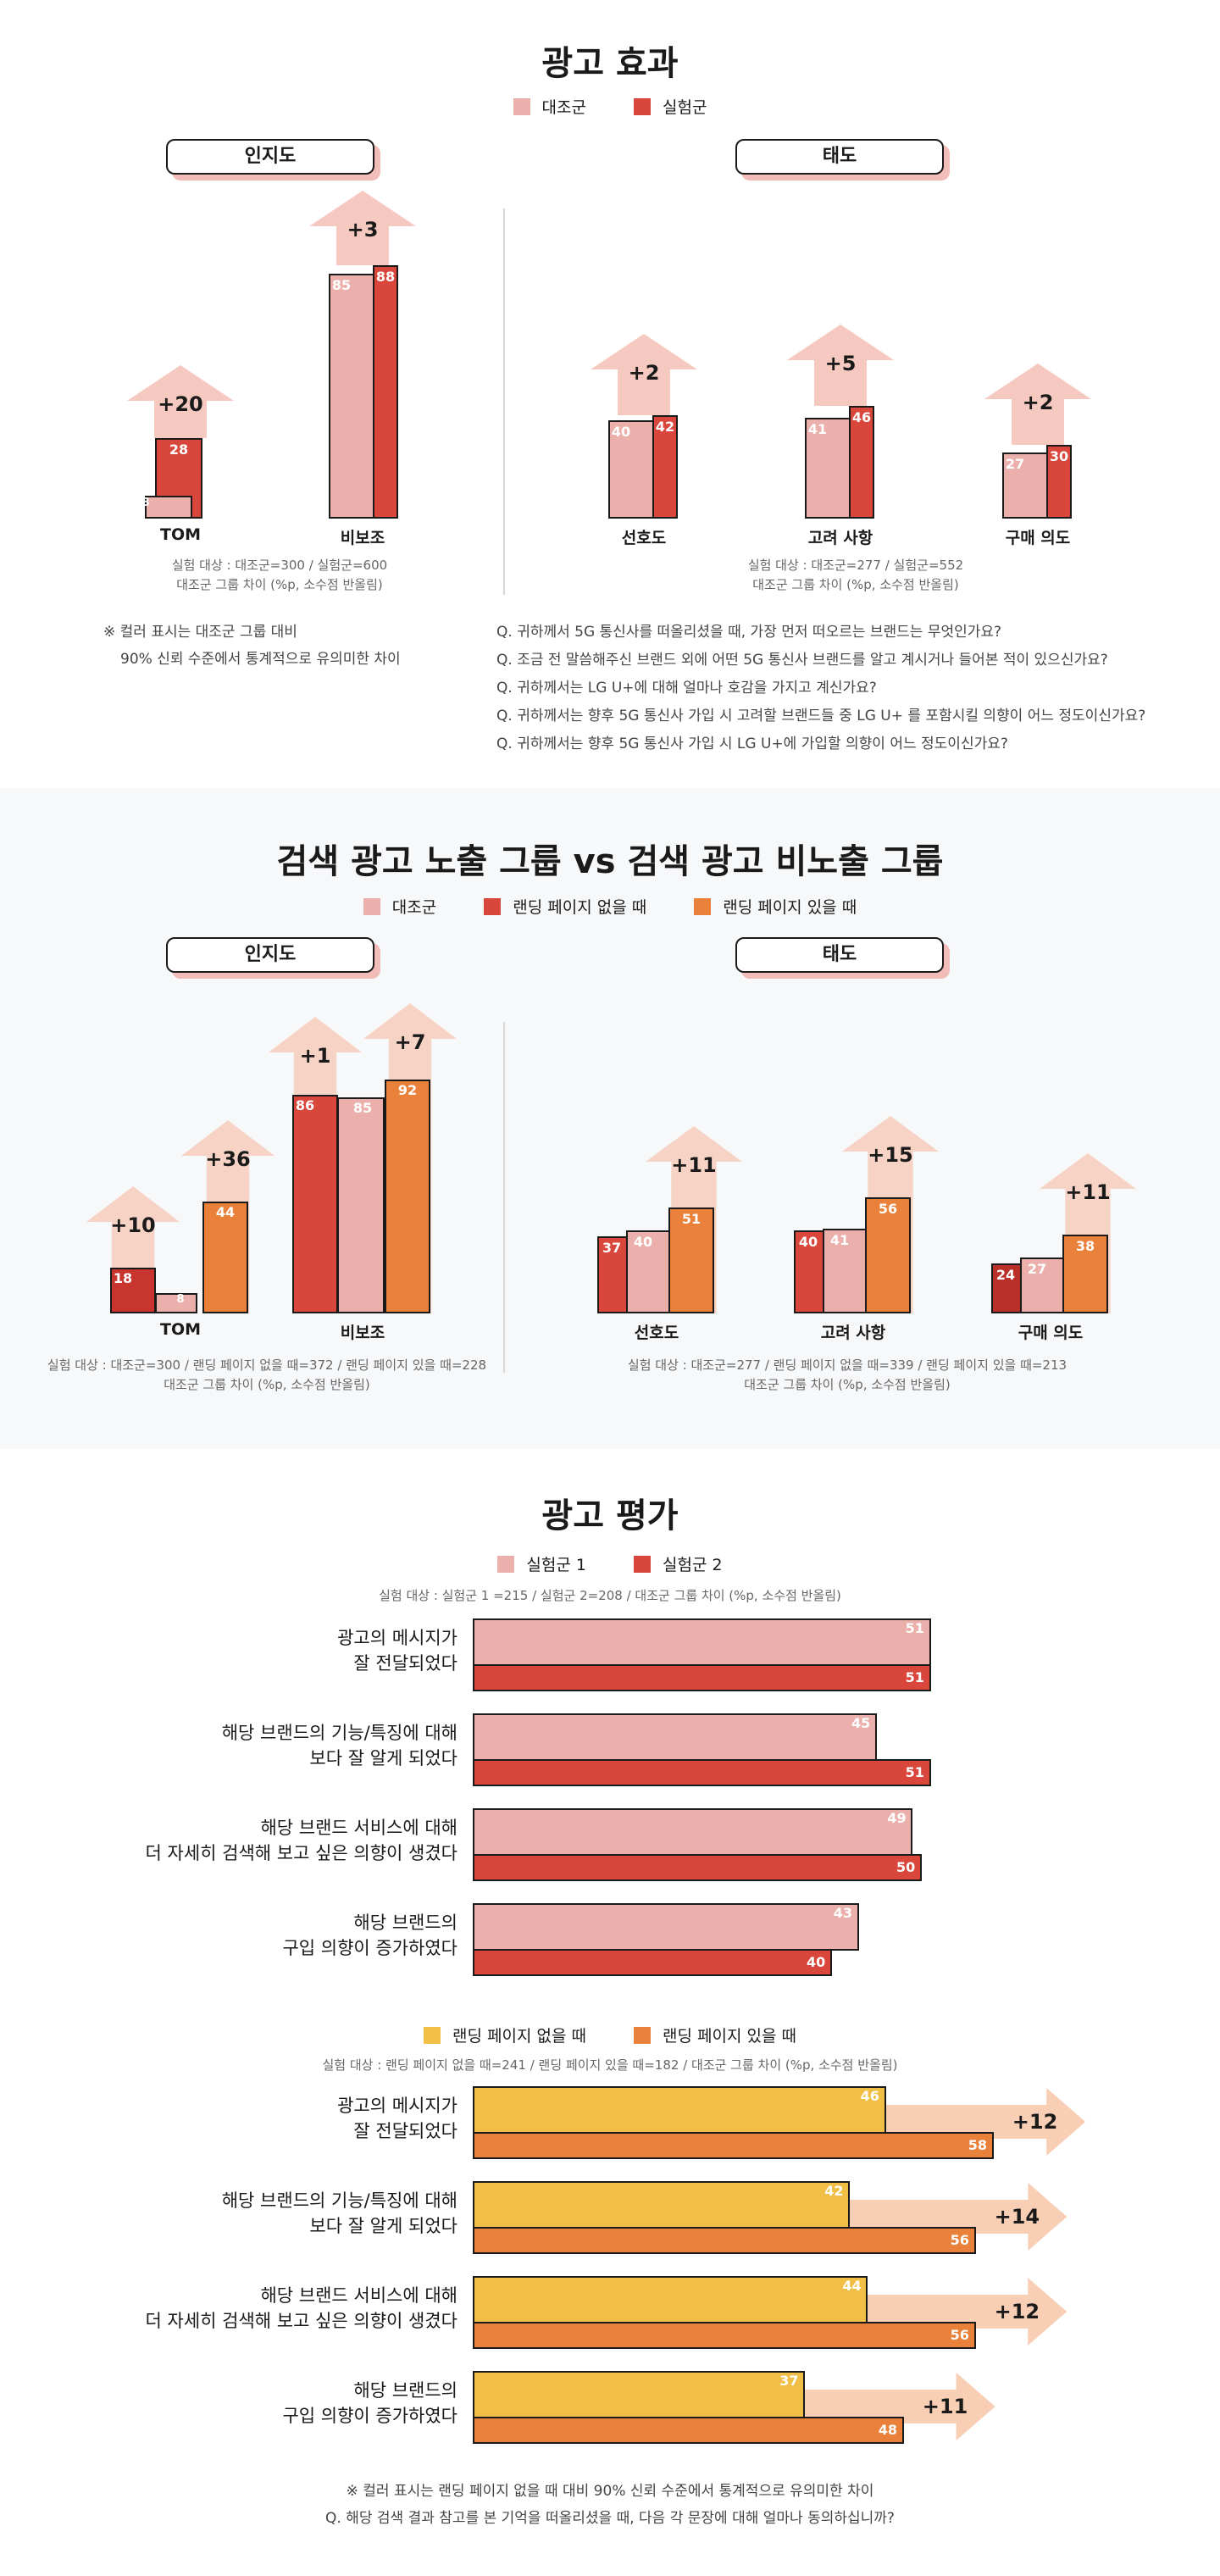  What do you see at coordinates (288, 2403) in the screenshot?
I see `row-label: 해당 브랜드의 구입 의향이 증가하였다` at bounding box center [288, 2403].